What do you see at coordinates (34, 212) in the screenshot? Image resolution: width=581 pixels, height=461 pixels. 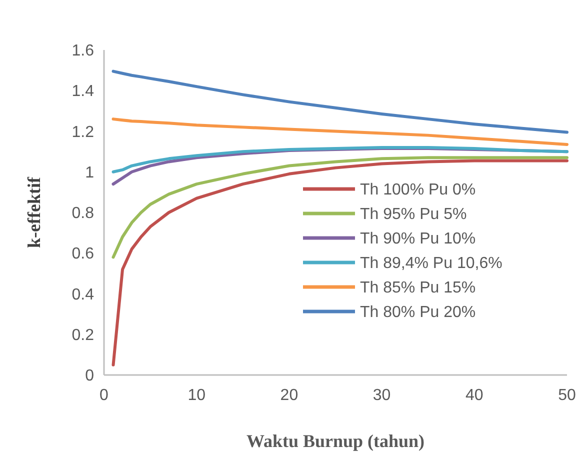 I see `y-axis-title: k-effektif` at bounding box center [34, 212].